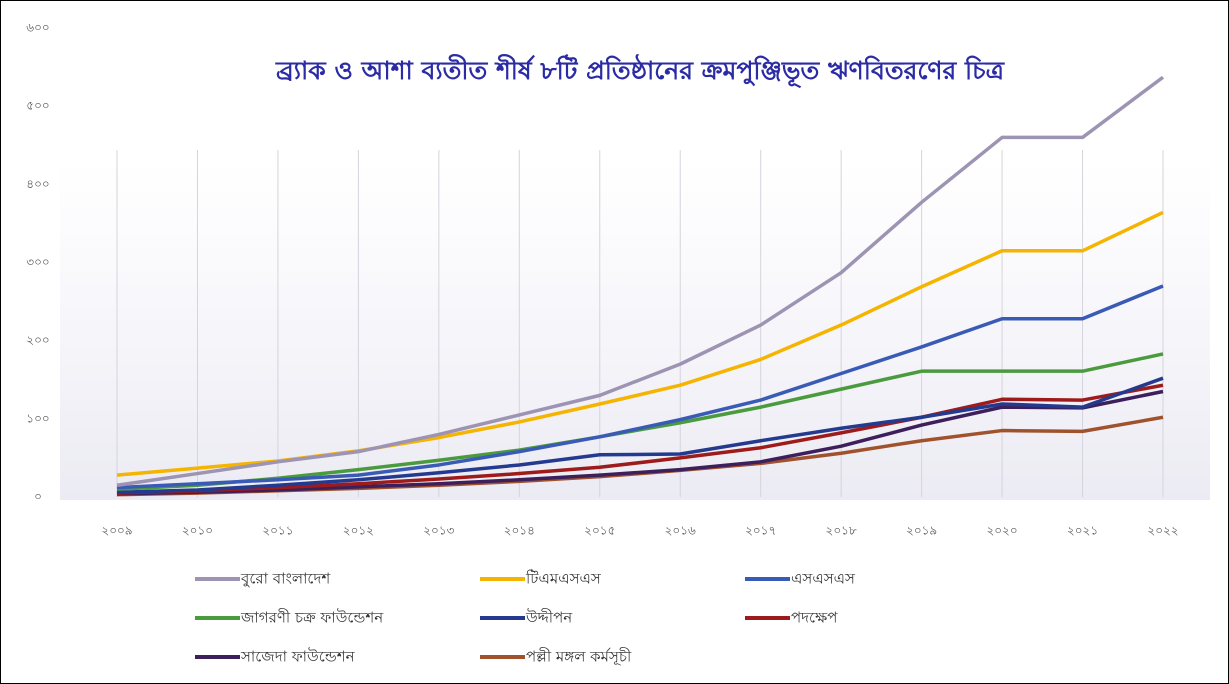  I want to click on legend-label: জাগরণী চক্র ফাউন্ডেশন, so click(312, 618).